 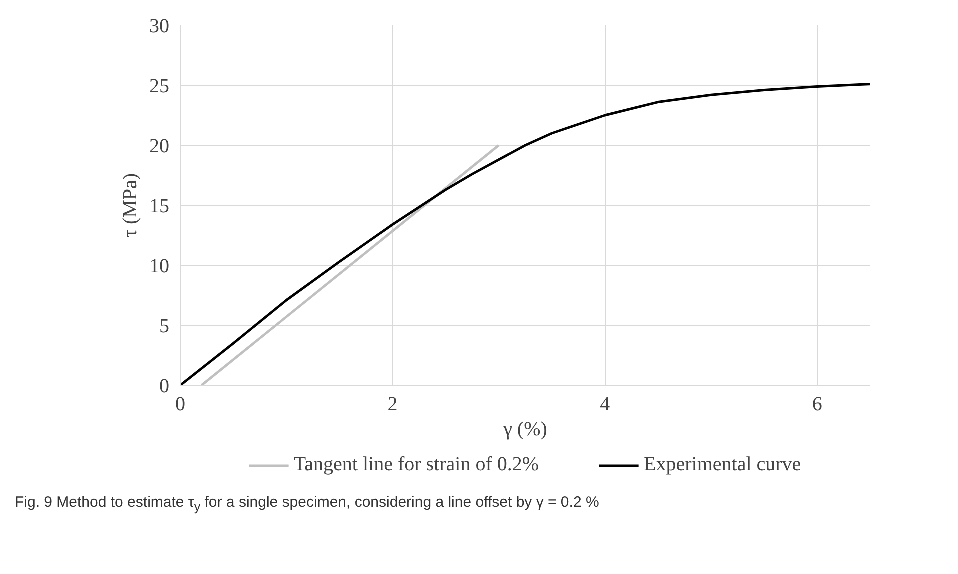 What do you see at coordinates (160, 207) in the screenshot?
I see `y-tick-label: 15` at bounding box center [160, 207].